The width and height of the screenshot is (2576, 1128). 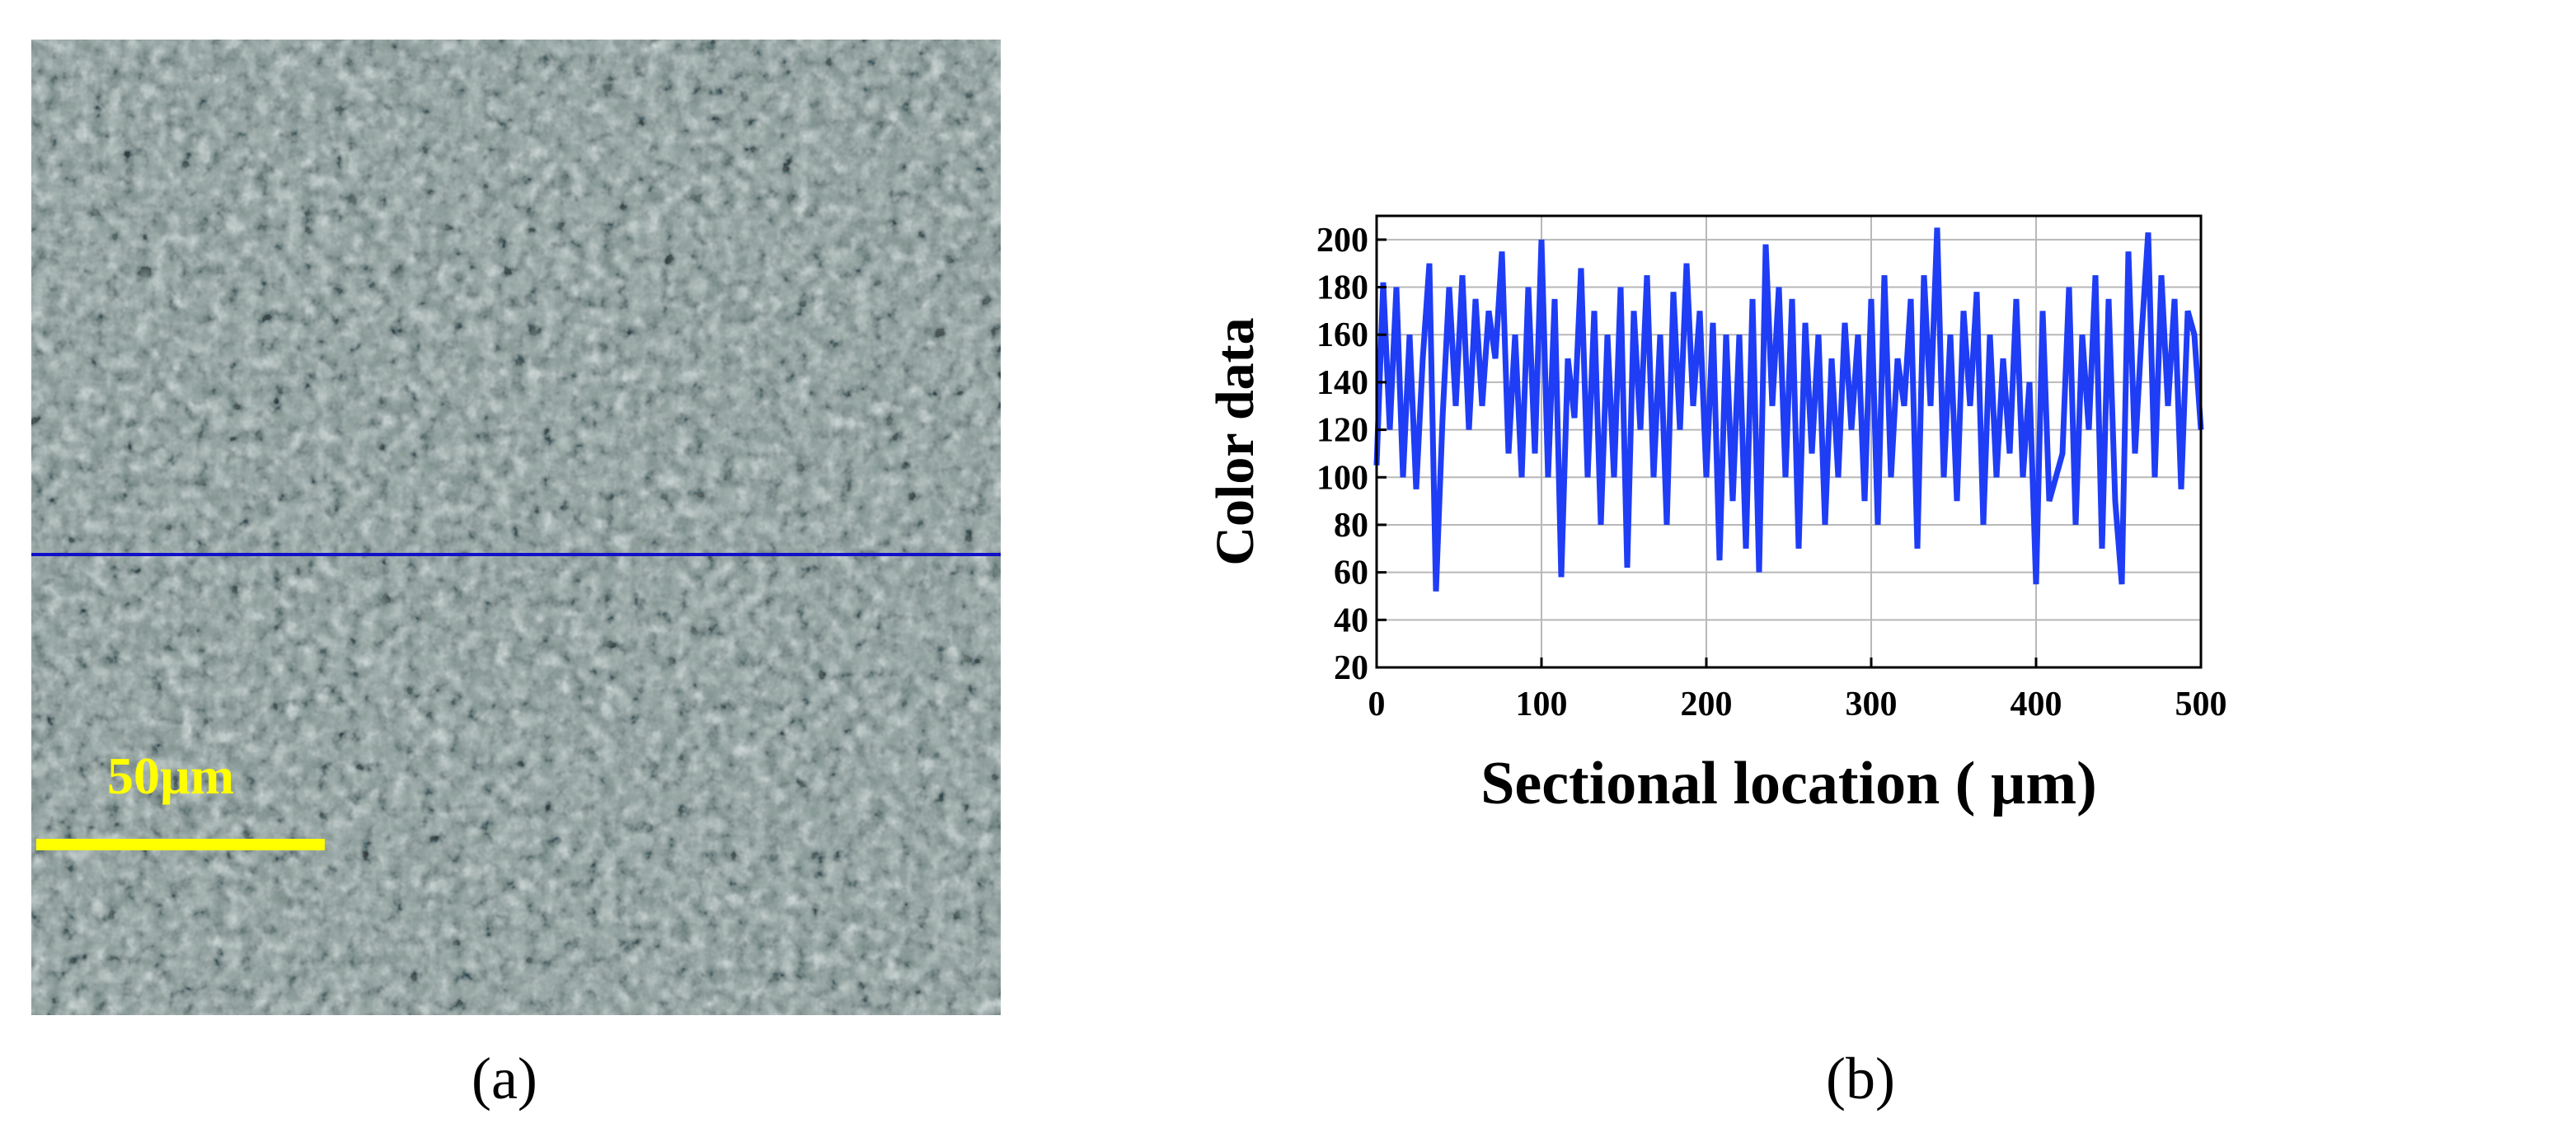 I want to click on x-axis-title: Sectional location ( µm), so click(x=1789, y=784).